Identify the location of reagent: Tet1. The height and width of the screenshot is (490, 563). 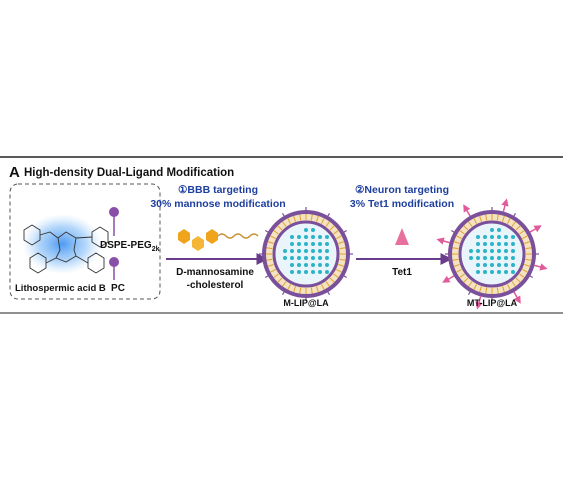
(402, 272).